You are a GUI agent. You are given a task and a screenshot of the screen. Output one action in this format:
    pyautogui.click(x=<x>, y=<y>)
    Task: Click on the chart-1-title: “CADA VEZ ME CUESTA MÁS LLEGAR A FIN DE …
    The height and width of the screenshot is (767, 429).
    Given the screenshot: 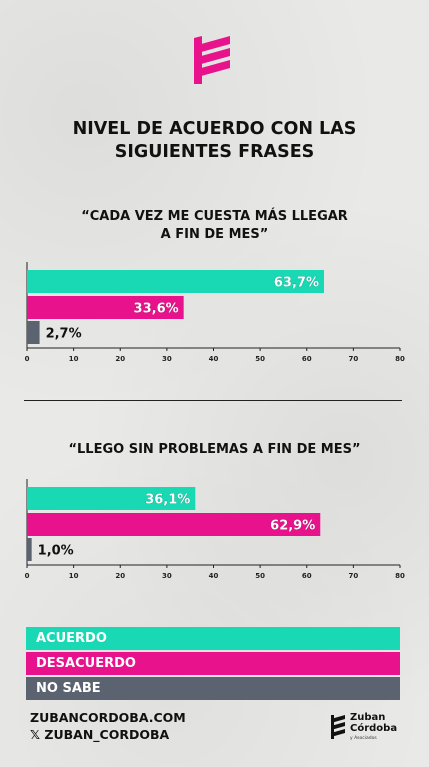 What is the action you would take?
    pyautogui.click(x=214, y=226)
    